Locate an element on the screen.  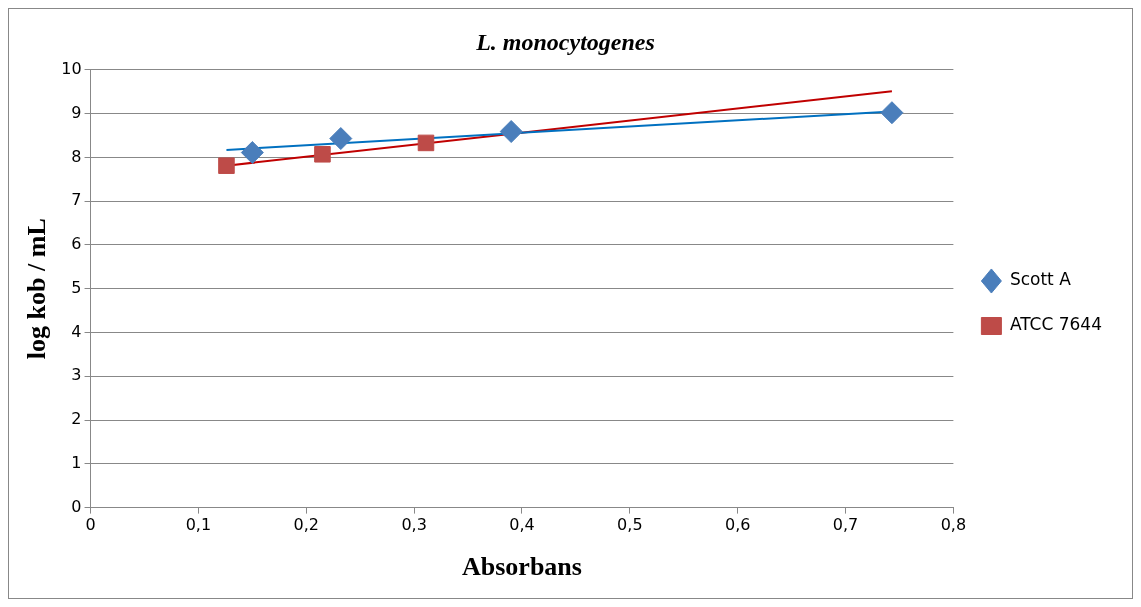
x-tick-label: 0,6 is located at coordinates (737, 525).